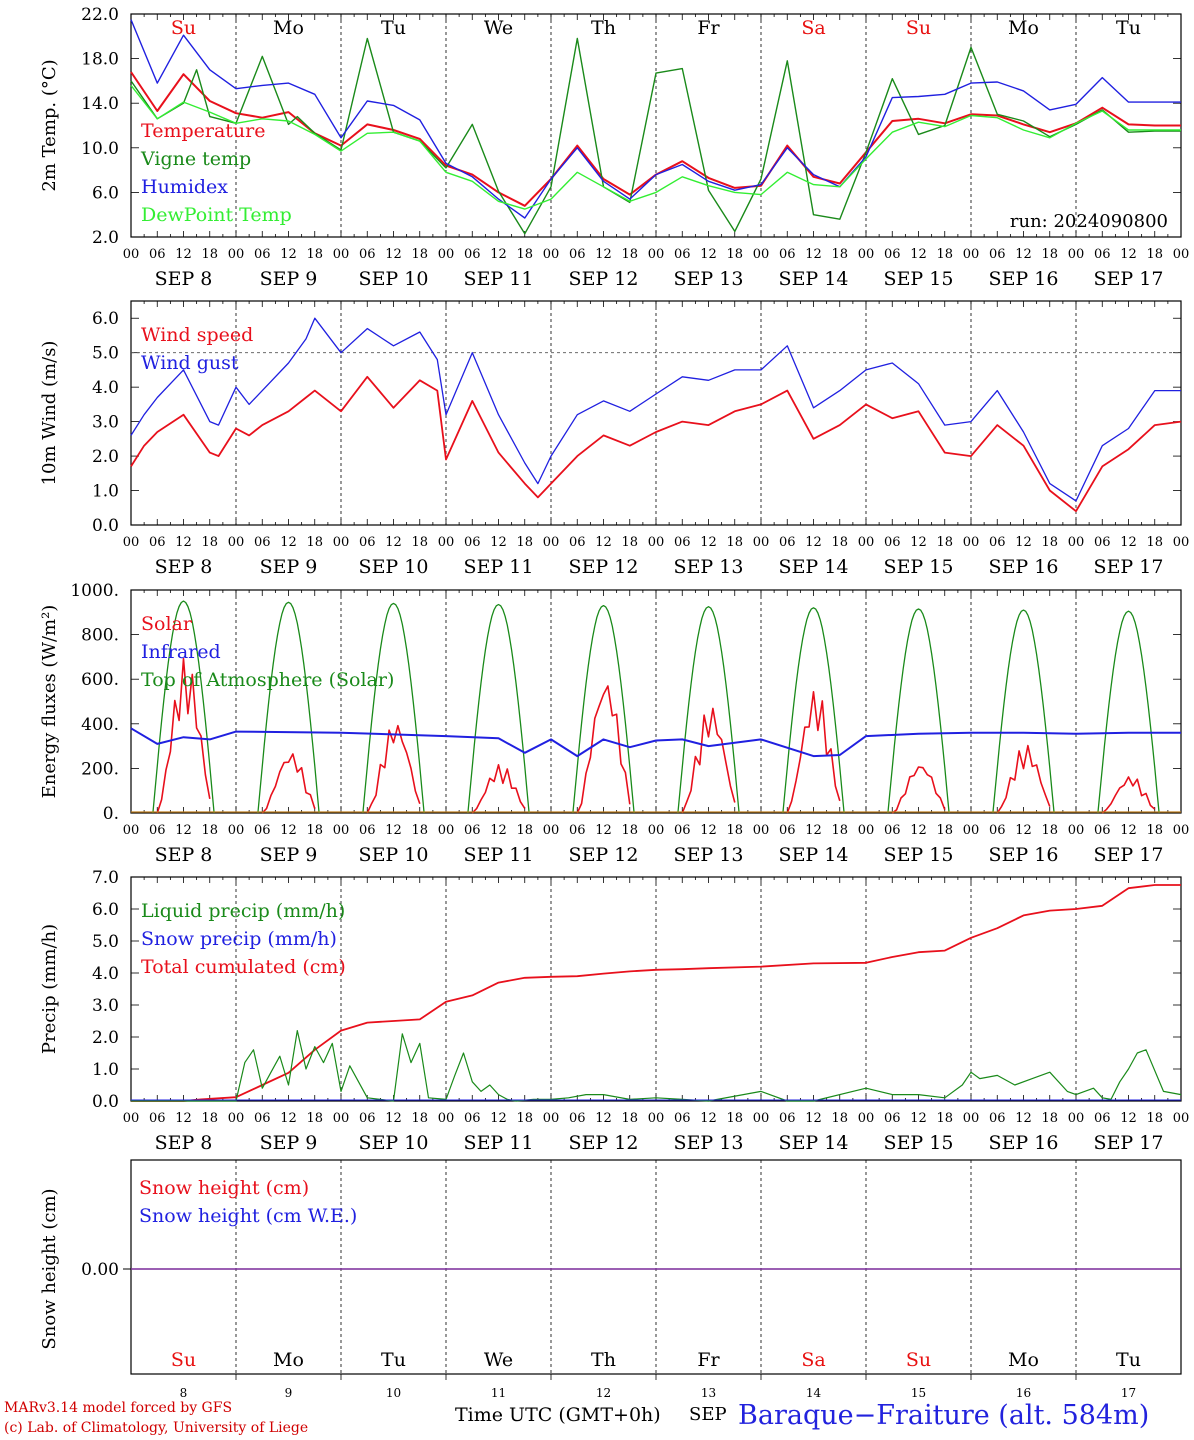 This screenshot has width=1194, height=1440. I want to click on y-tick-label: 10.0, so click(100, 149).